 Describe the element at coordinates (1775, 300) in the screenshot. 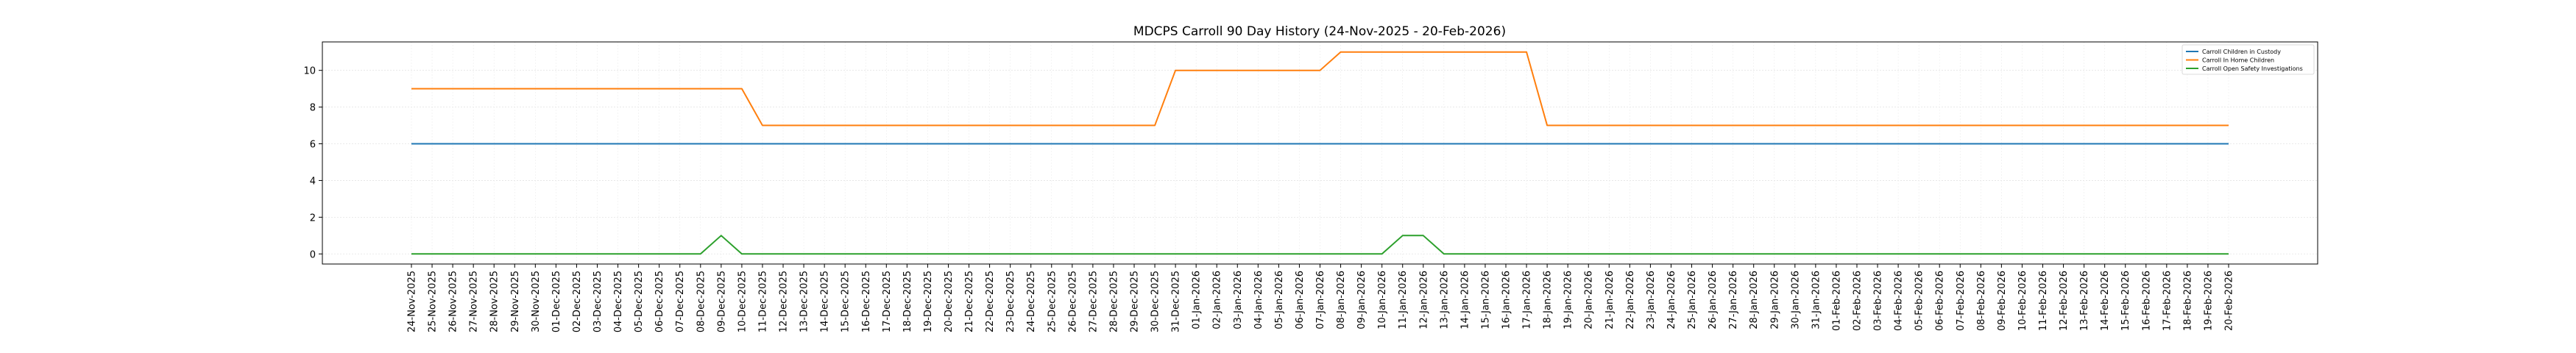

I see `x-tick-label: 29-Jan-2026` at that location.